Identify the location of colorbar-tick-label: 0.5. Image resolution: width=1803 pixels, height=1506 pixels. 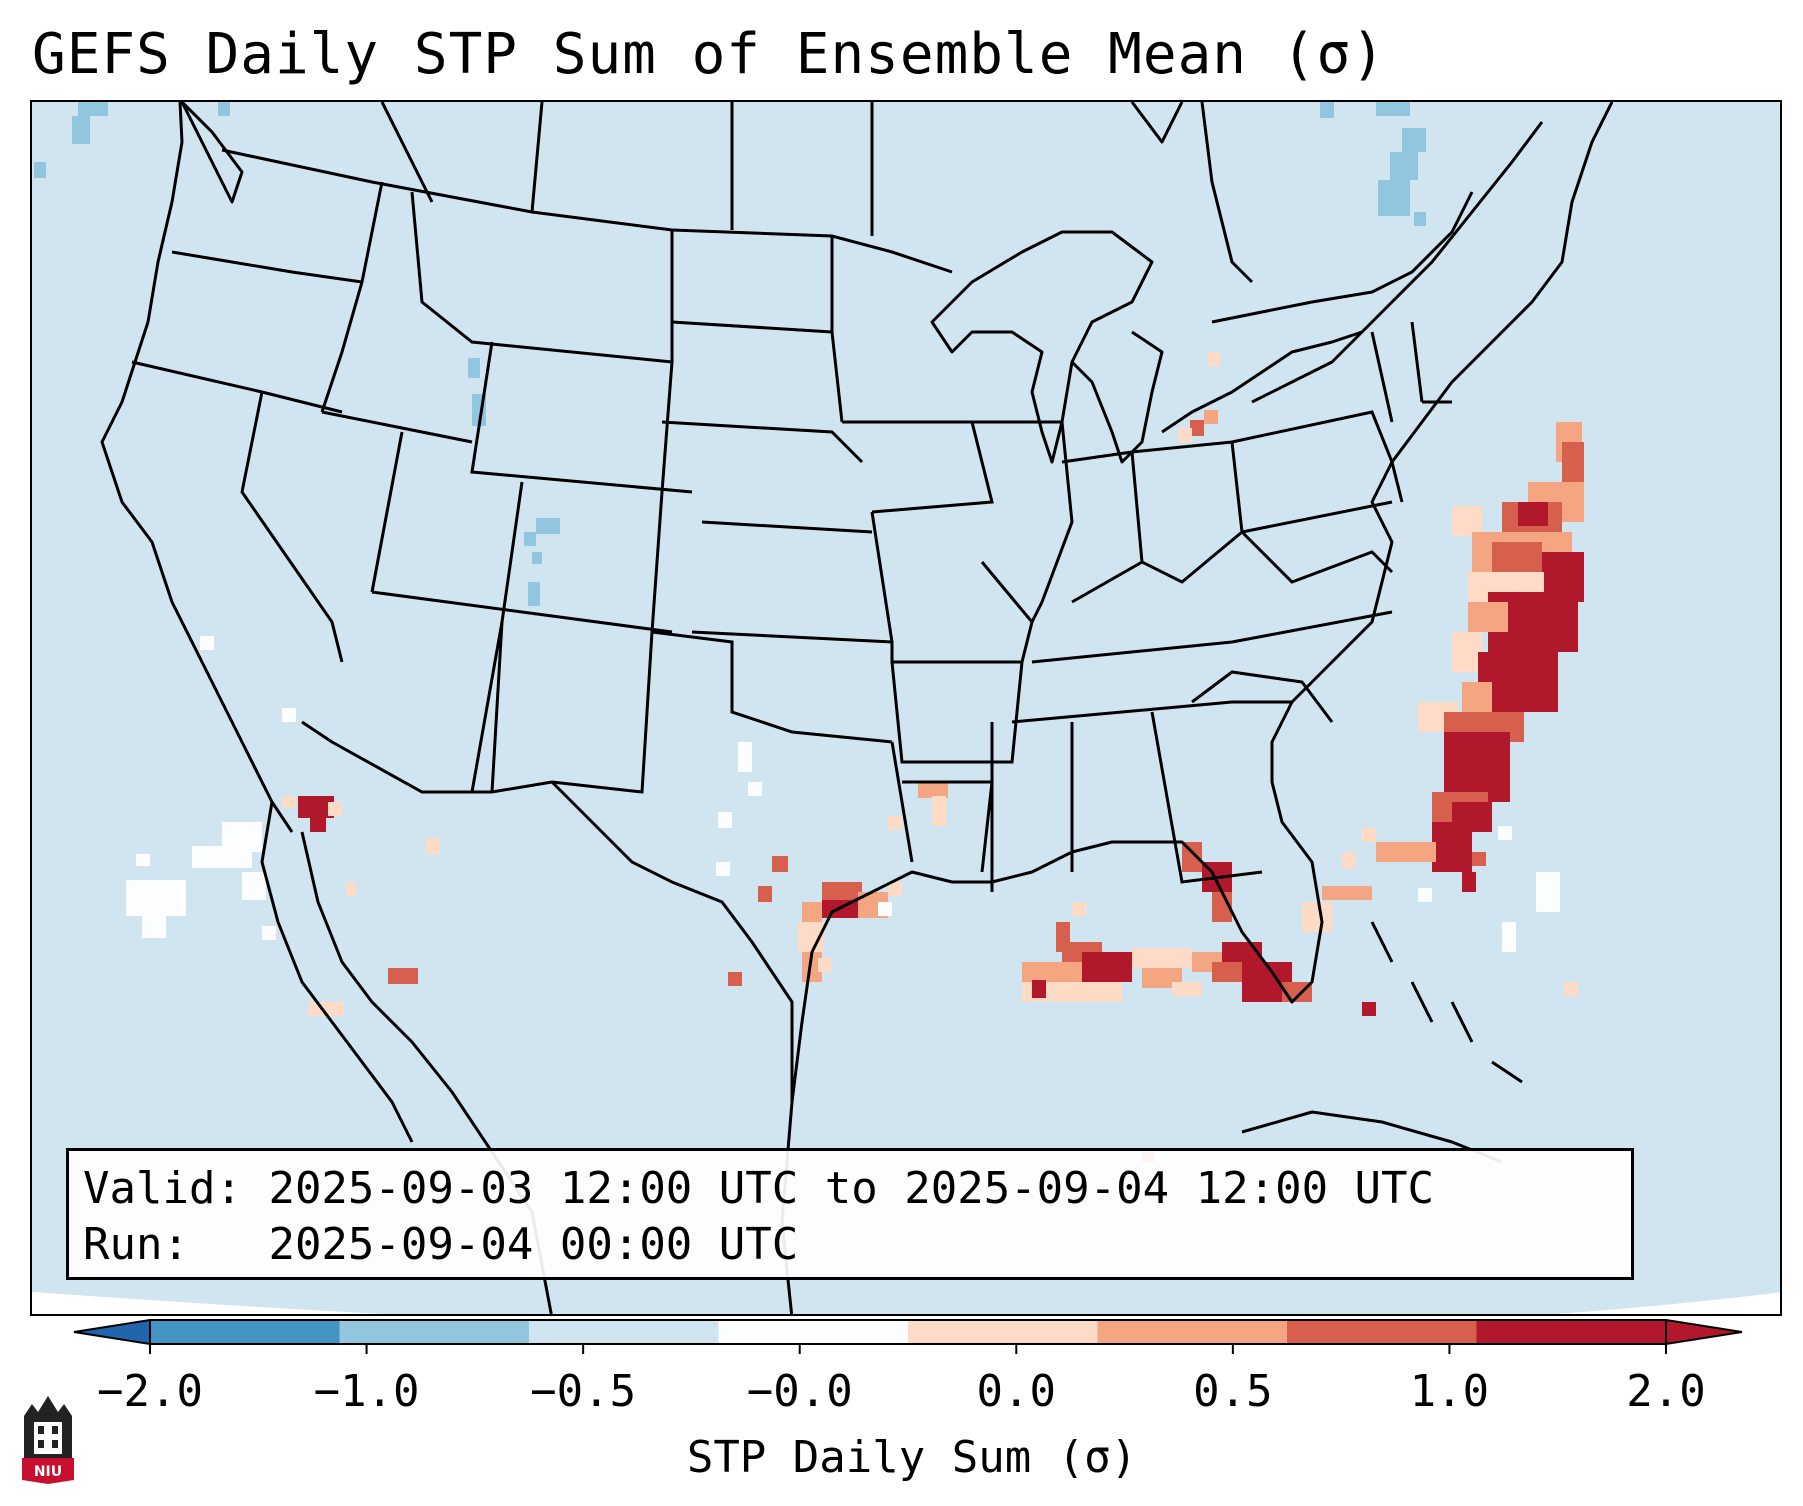
(1233, 1391).